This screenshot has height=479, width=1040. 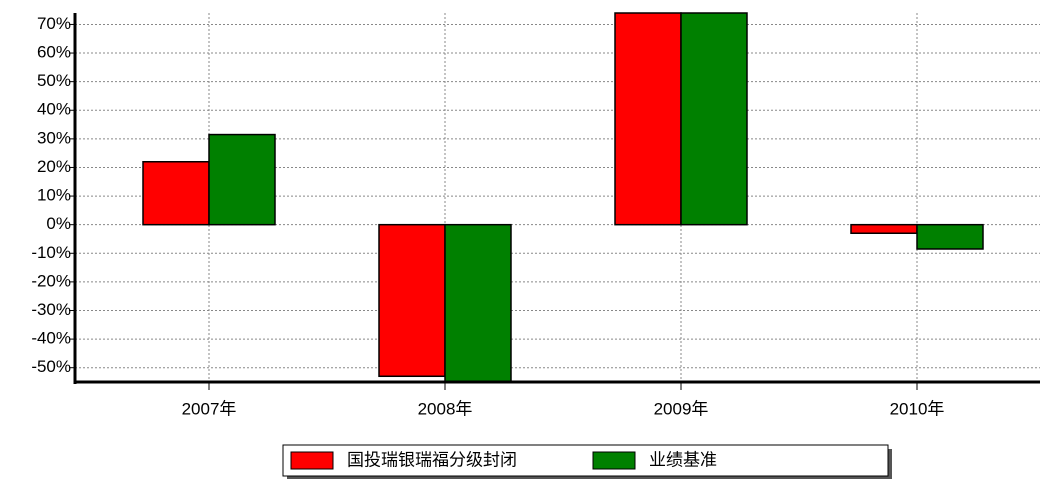 What do you see at coordinates (51, 252) in the screenshot?
I see `y-tick-label: -10%` at bounding box center [51, 252].